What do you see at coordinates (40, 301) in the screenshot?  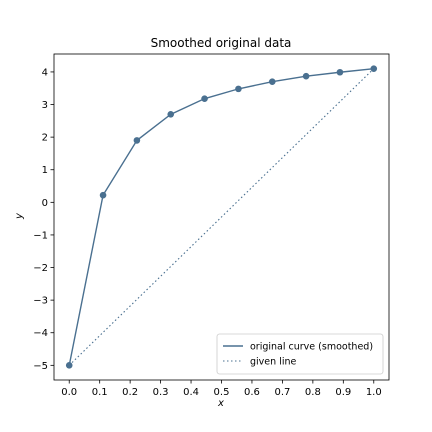 I see `y-tick-label: −3` at bounding box center [40, 301].